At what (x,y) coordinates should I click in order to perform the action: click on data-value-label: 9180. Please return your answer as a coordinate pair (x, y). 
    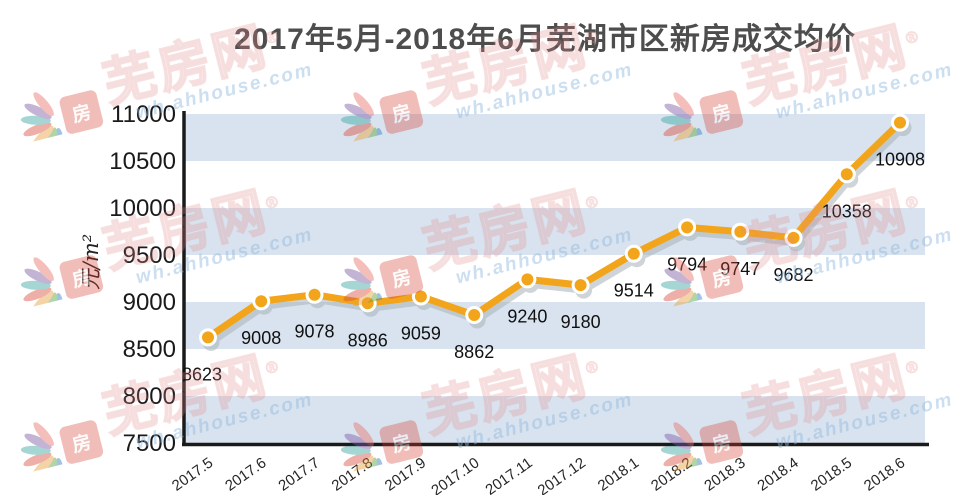
    Looking at the image, I should click on (581, 322).